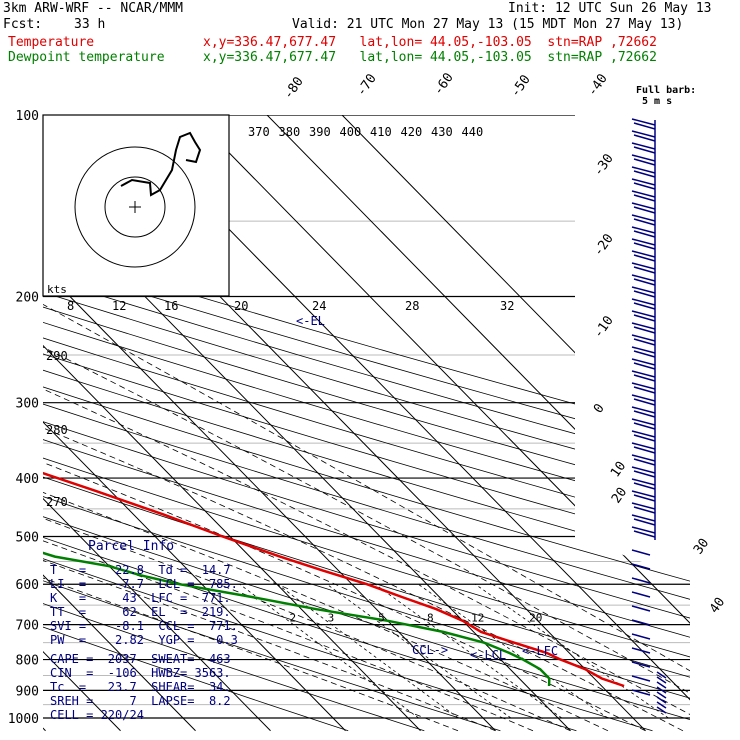  Describe the element at coordinates (351, 132) in the screenshot. I see `theta-label: 400` at that location.